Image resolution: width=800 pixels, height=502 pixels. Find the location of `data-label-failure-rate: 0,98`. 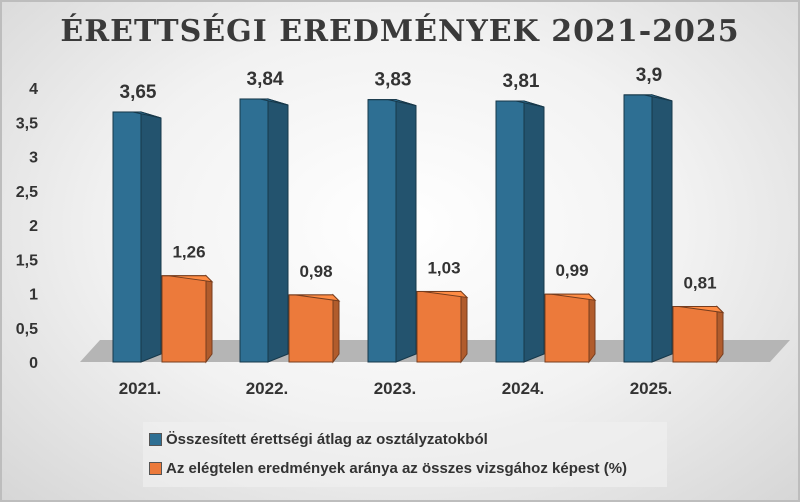

data-label-failure-rate: 0,98 is located at coordinates (315, 271).